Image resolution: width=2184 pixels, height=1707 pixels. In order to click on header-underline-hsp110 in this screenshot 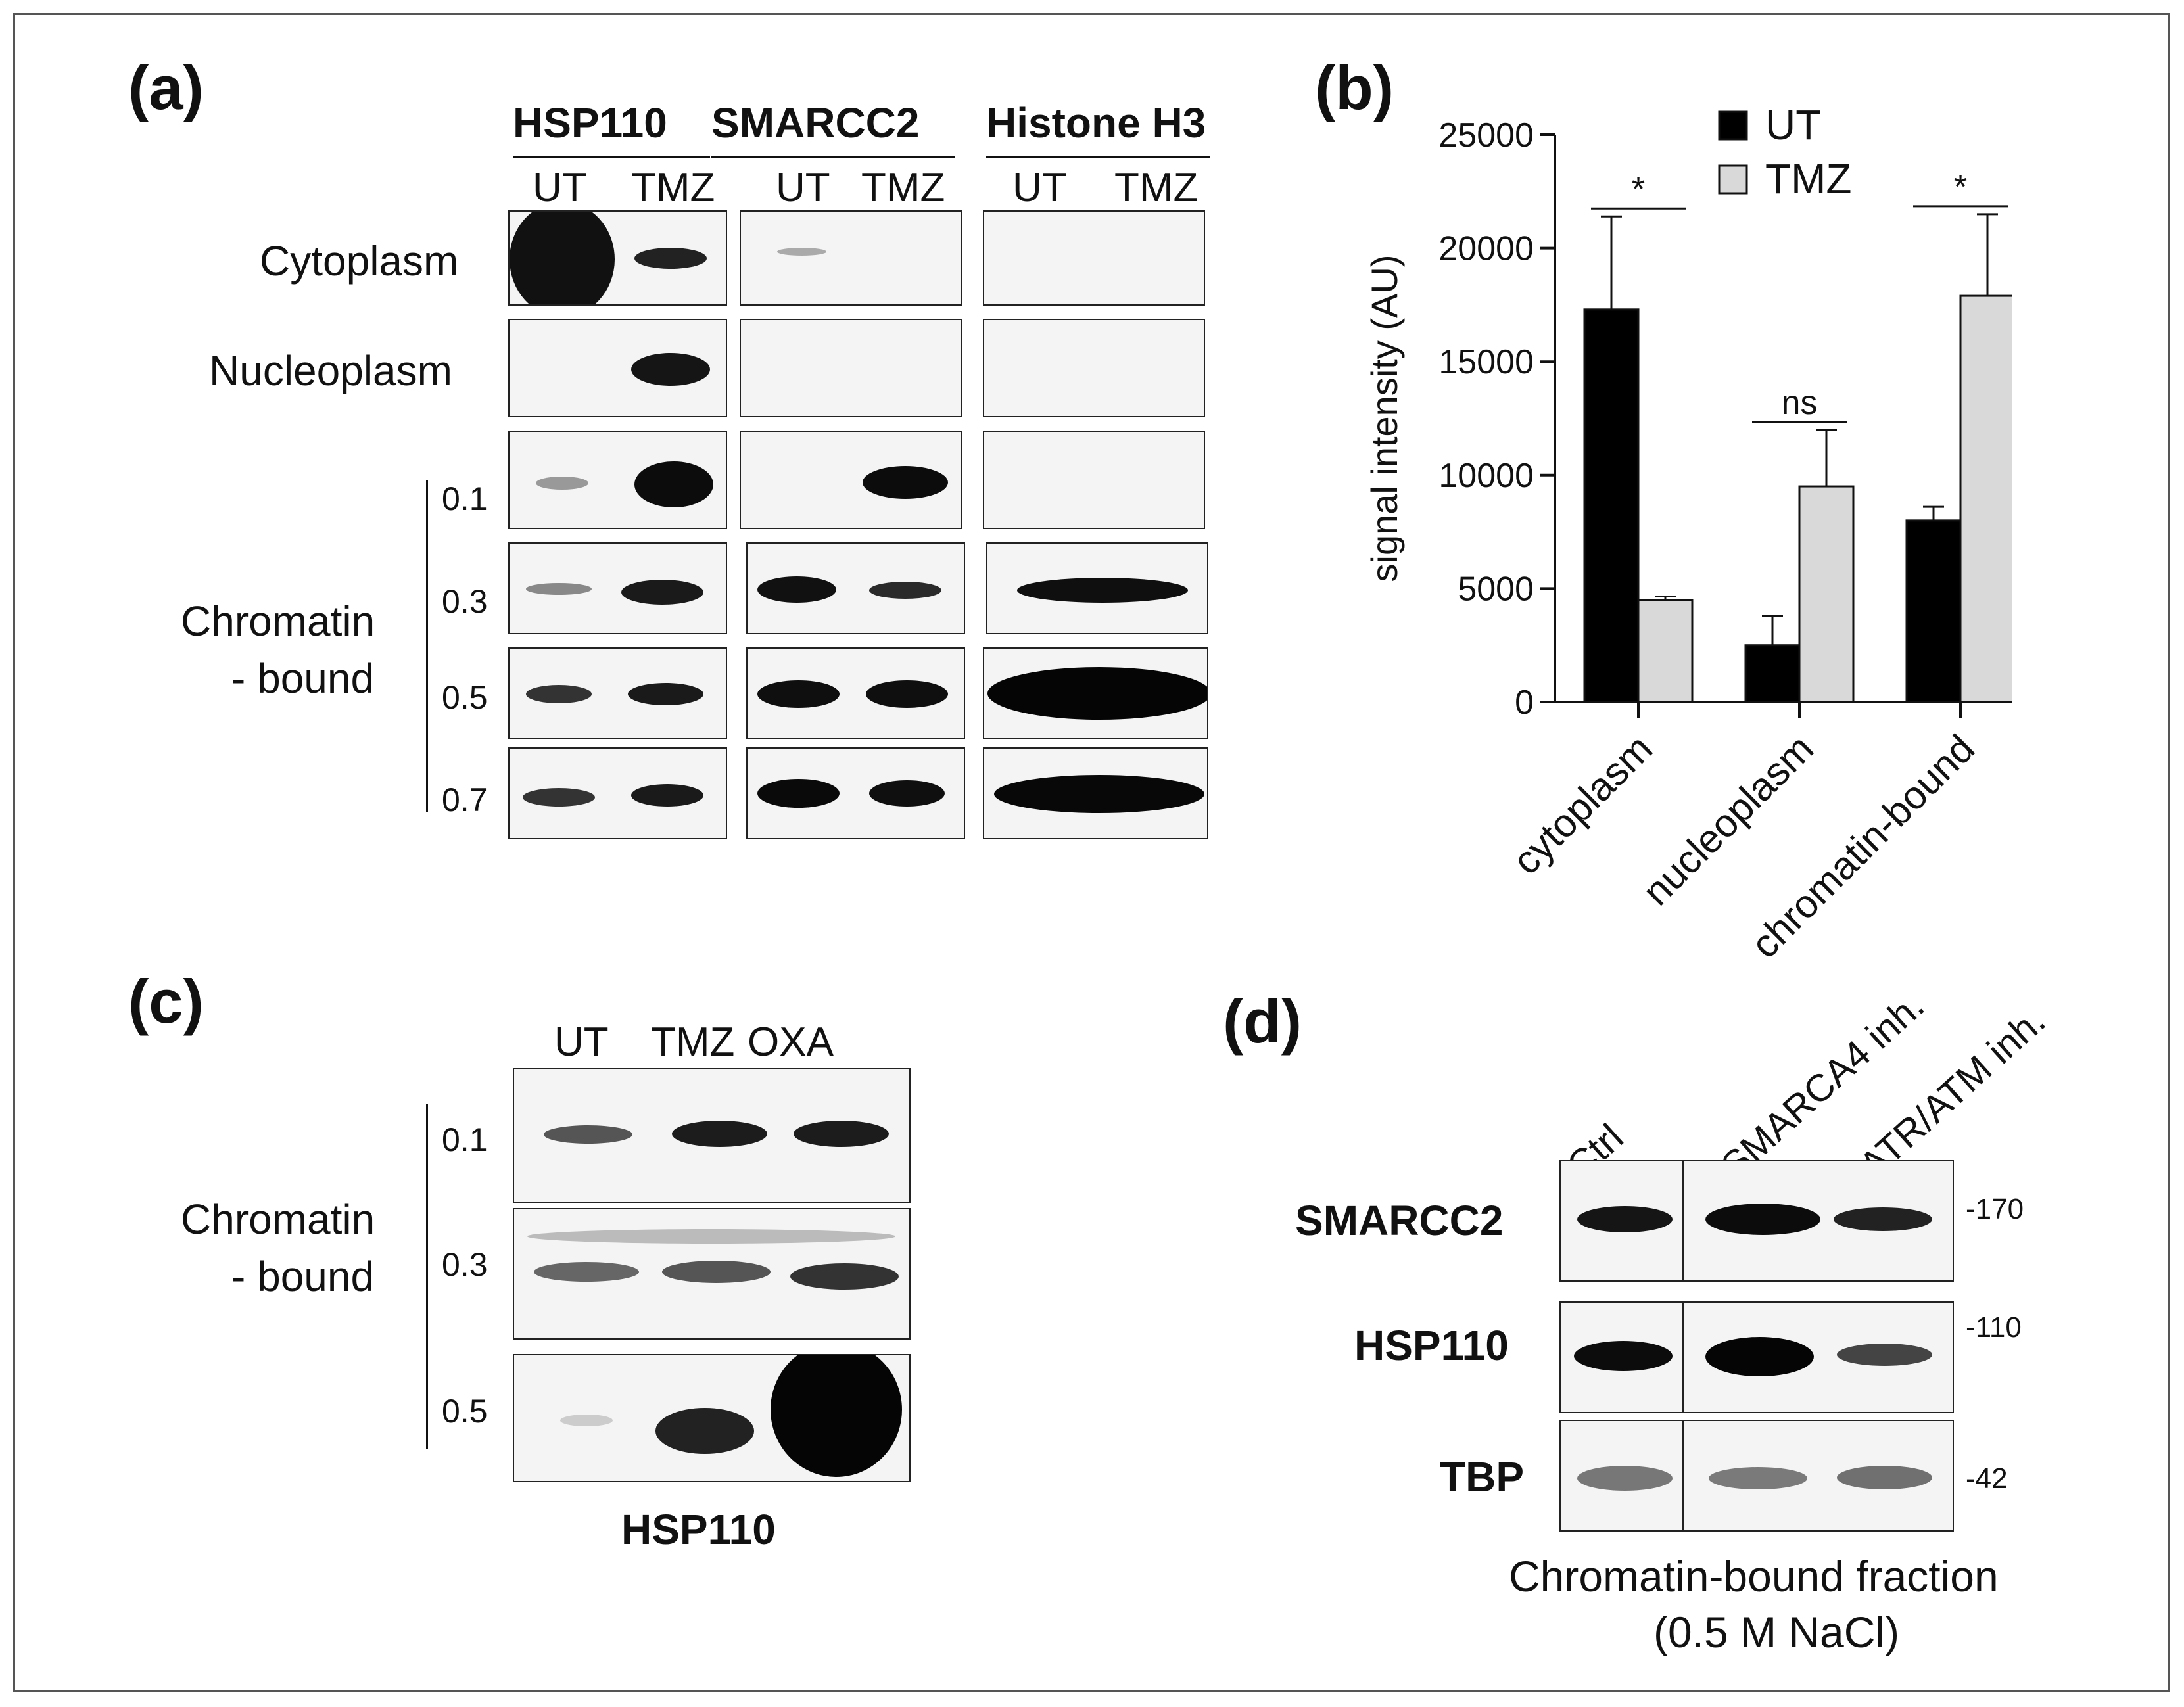, I will do `click(611, 157)`.